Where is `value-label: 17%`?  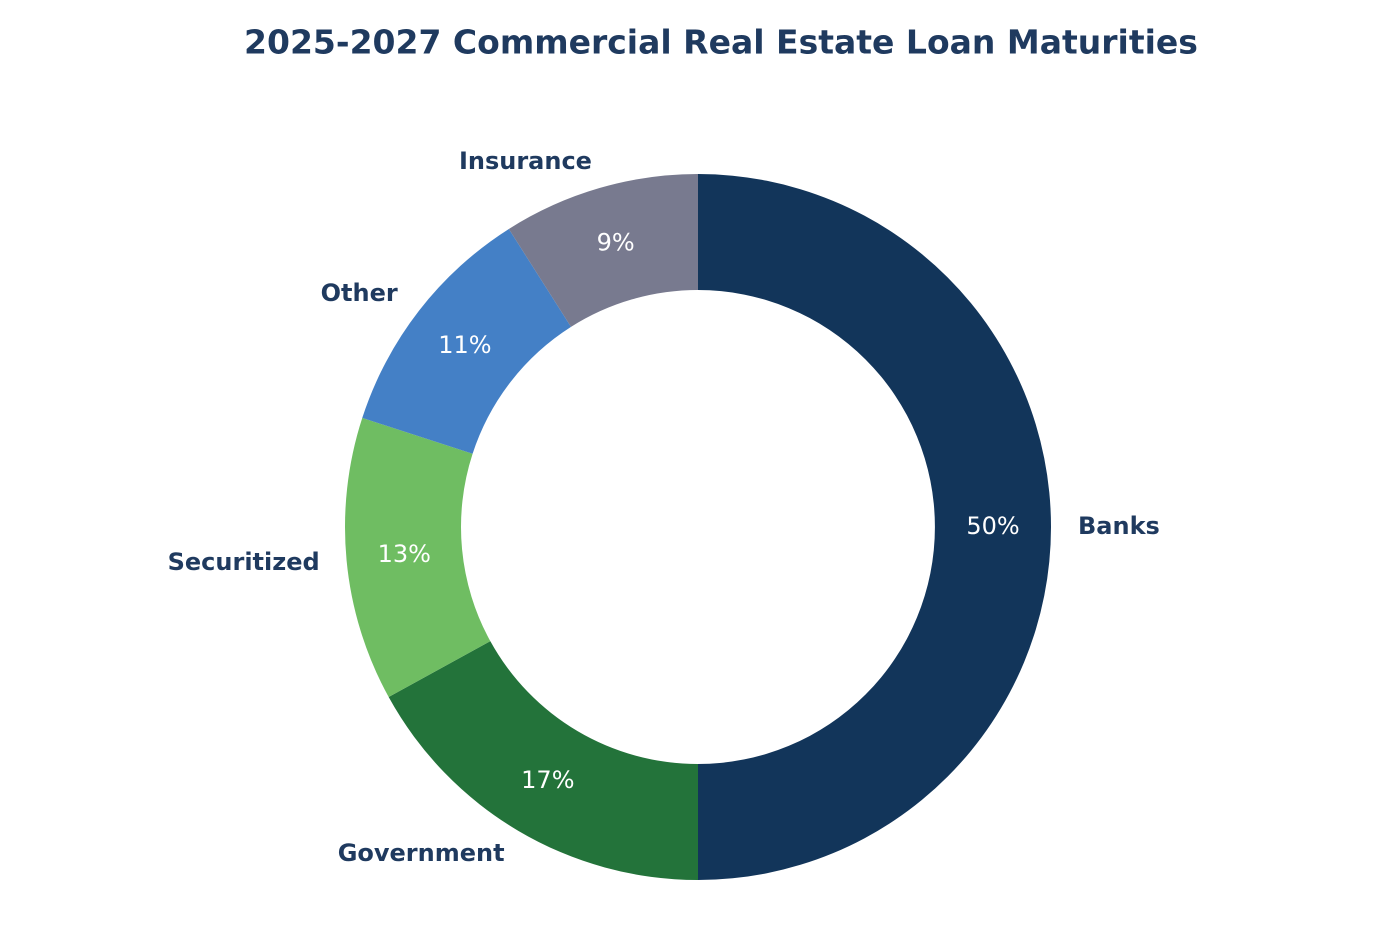 value-label: 17% is located at coordinates (547, 780).